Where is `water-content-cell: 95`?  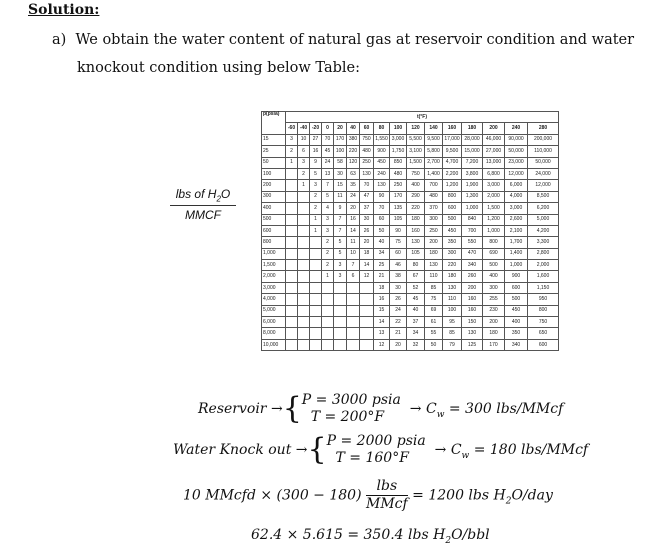
water-content-cell: 95 is located at coordinates (452, 322).